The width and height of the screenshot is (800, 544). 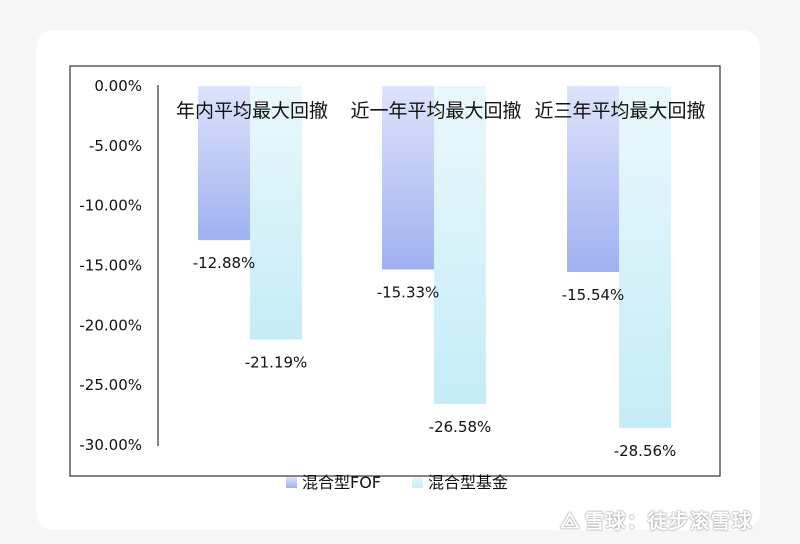 I want to click on legend-label: 混合型基金, so click(x=468, y=482).